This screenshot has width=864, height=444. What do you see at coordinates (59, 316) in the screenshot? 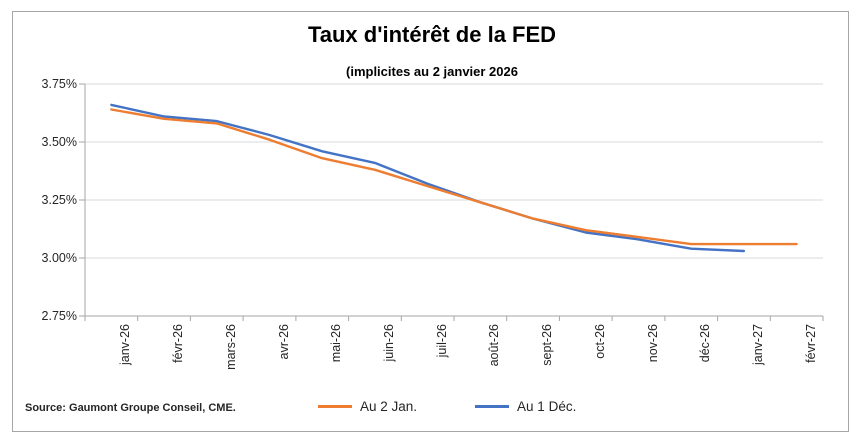
I see `y-axis-label: 2.75%` at bounding box center [59, 316].